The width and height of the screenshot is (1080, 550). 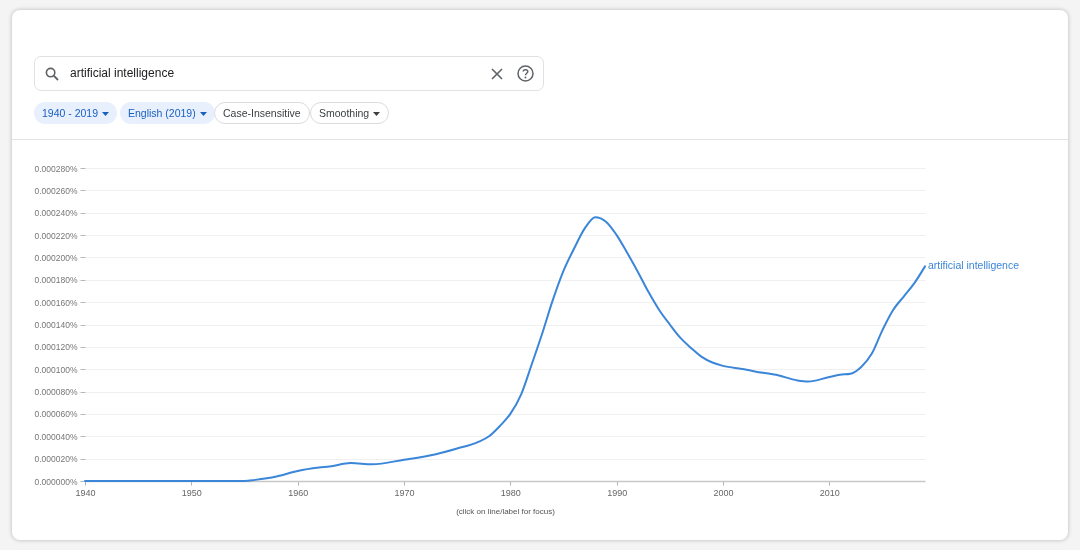 What do you see at coordinates (122, 73) in the screenshot?
I see `text: artificial intelligence` at bounding box center [122, 73].